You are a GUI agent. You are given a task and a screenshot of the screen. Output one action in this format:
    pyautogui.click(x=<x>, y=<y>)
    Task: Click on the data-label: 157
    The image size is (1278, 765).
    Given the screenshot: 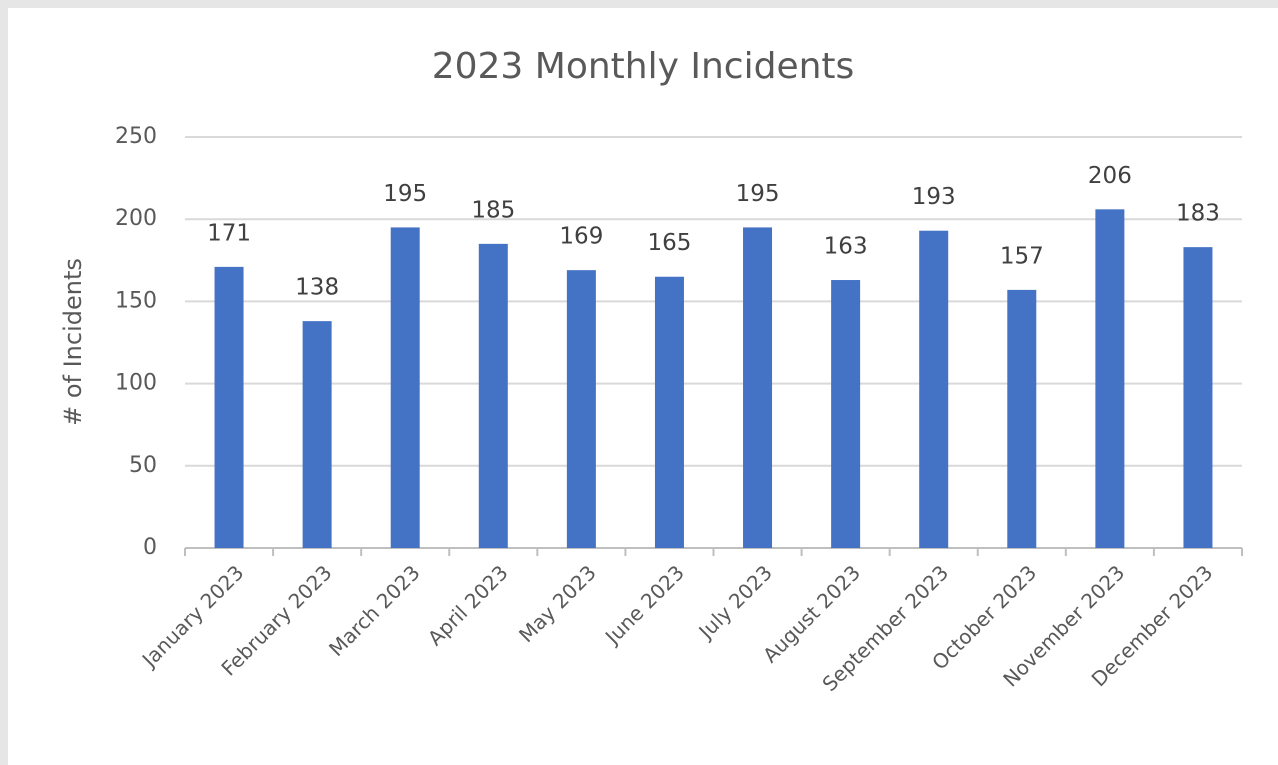 What is the action you would take?
    pyautogui.click(x=1022, y=256)
    